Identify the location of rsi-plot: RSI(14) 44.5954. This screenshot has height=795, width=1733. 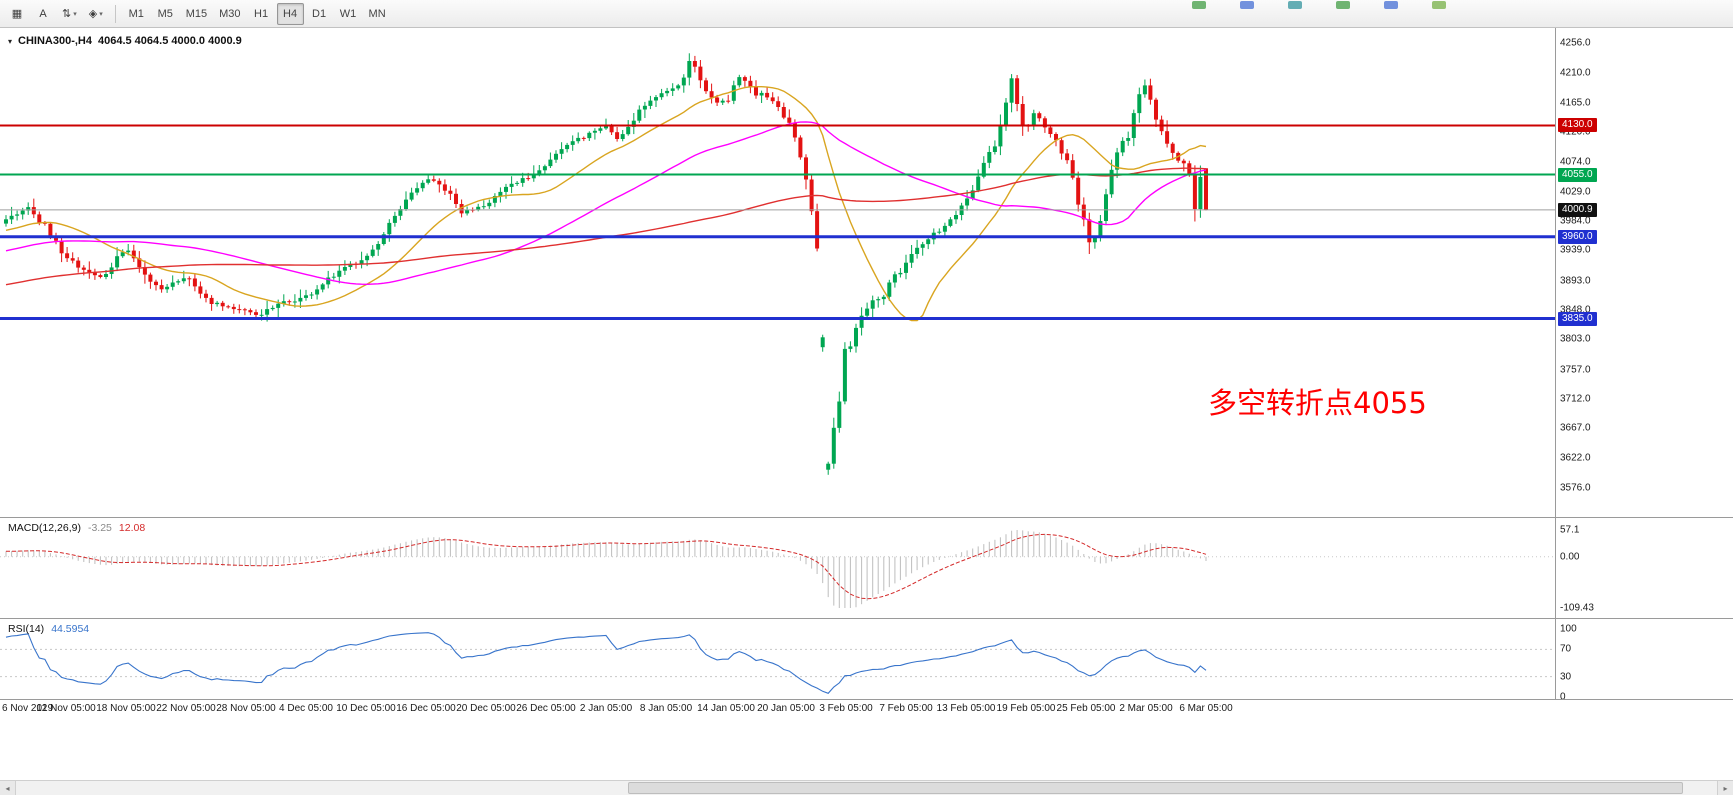
(777, 659).